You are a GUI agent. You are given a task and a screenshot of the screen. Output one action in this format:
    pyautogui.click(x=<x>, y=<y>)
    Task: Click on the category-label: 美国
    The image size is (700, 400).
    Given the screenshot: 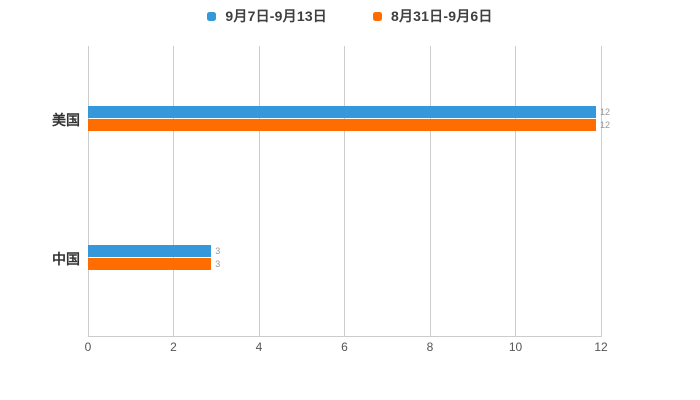 What is the action you would take?
    pyautogui.click(x=66, y=119)
    